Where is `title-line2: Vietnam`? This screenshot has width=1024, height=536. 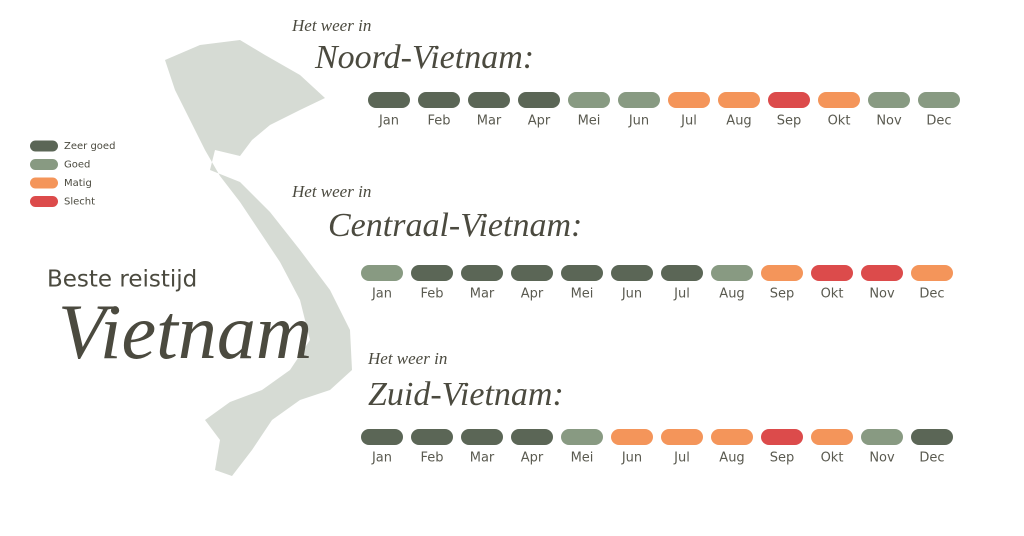 title-line2: Vietnam is located at coordinates (185, 331).